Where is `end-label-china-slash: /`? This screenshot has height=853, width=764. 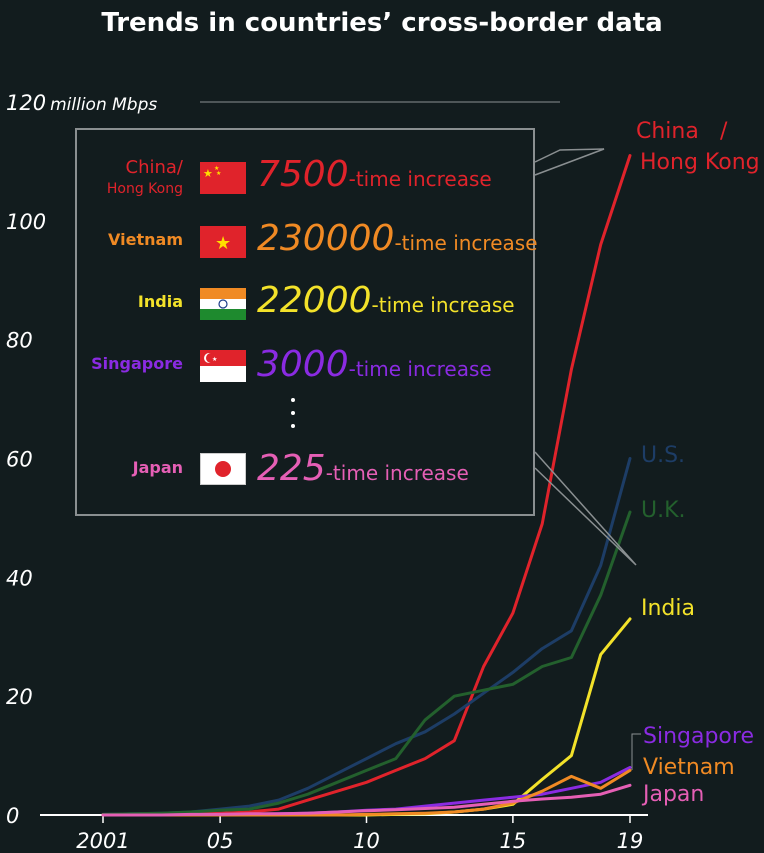 end-label-china-slash: / is located at coordinates (724, 131).